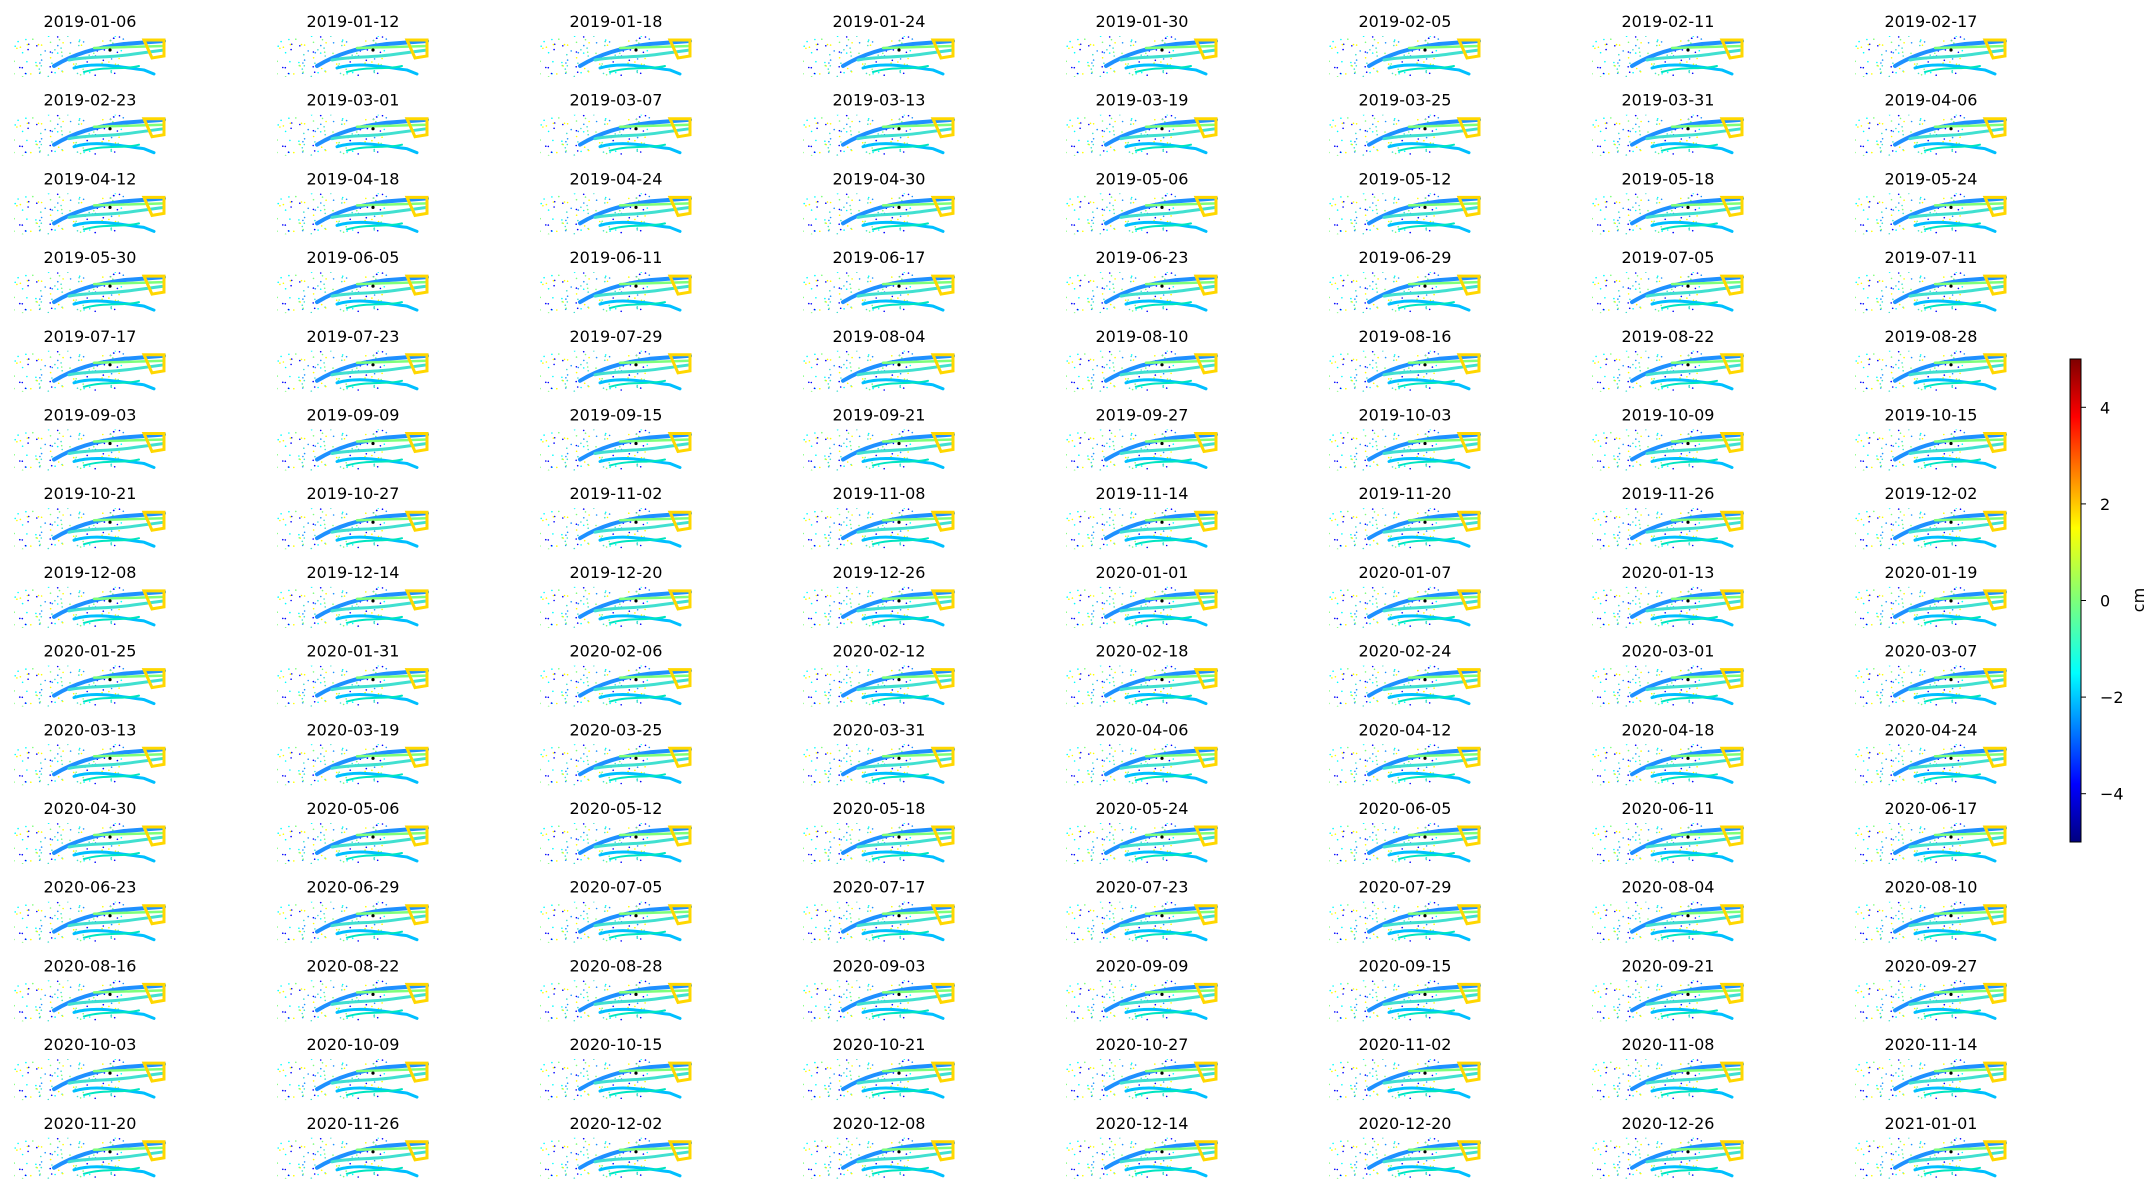 This screenshot has height=1190, width=2153. I want to click on panel-title: 2019-06-29, so click(1405, 257).